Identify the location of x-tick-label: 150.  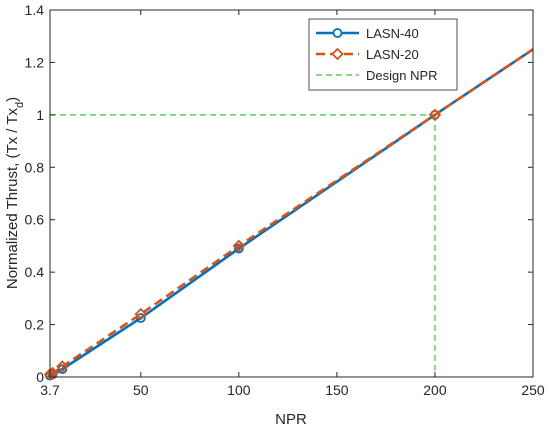
(337, 390).